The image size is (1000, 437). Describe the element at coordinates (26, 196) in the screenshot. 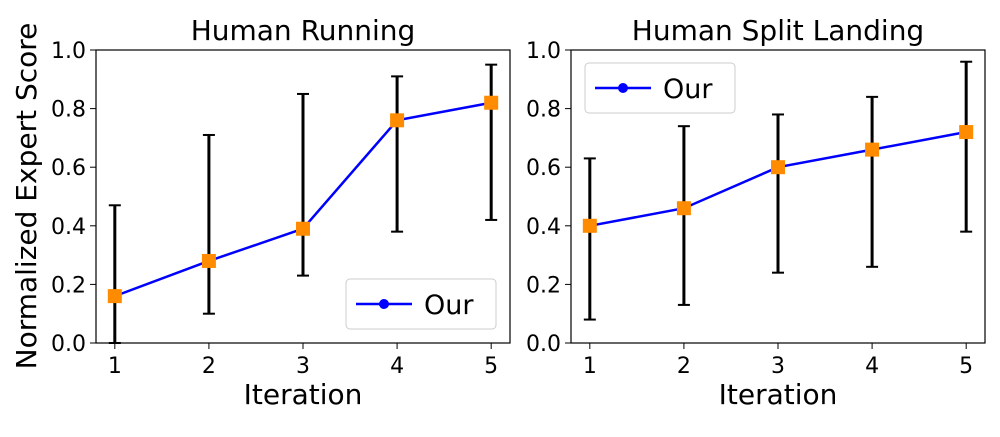

I see `y-axis-label: Normalized Expert Score` at that location.